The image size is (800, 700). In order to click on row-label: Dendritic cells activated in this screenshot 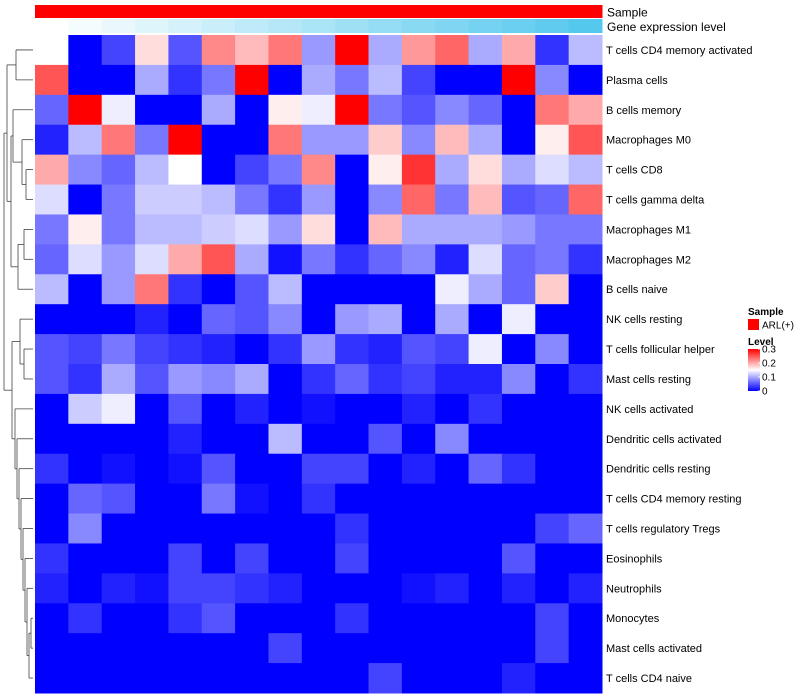, I will do `click(664, 440)`.